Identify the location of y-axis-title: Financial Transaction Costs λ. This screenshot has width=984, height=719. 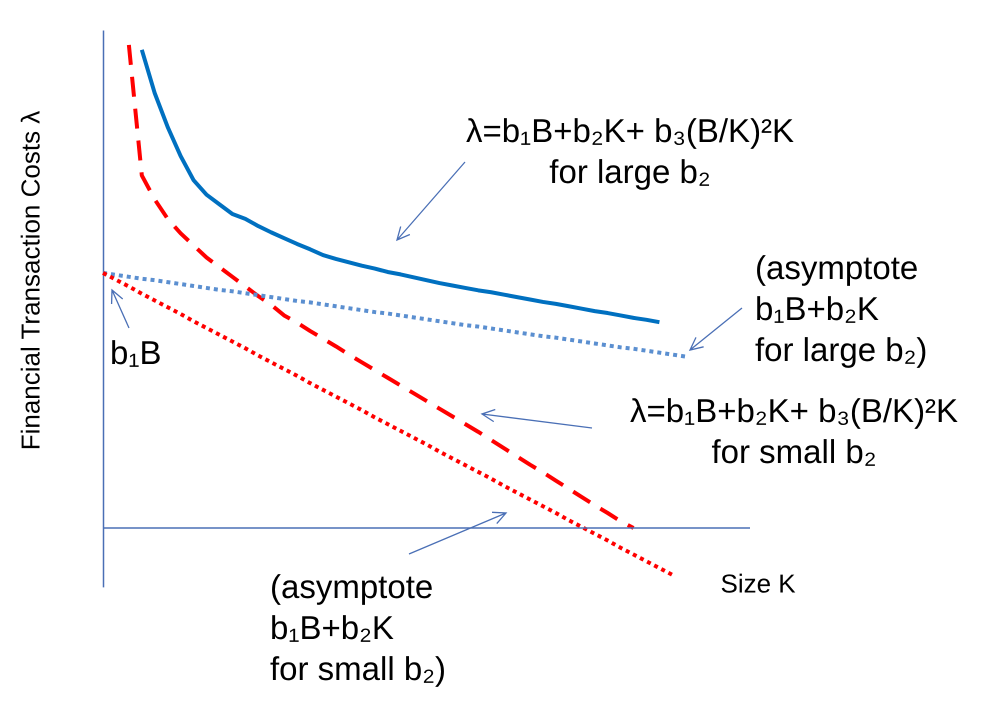
(31, 280).